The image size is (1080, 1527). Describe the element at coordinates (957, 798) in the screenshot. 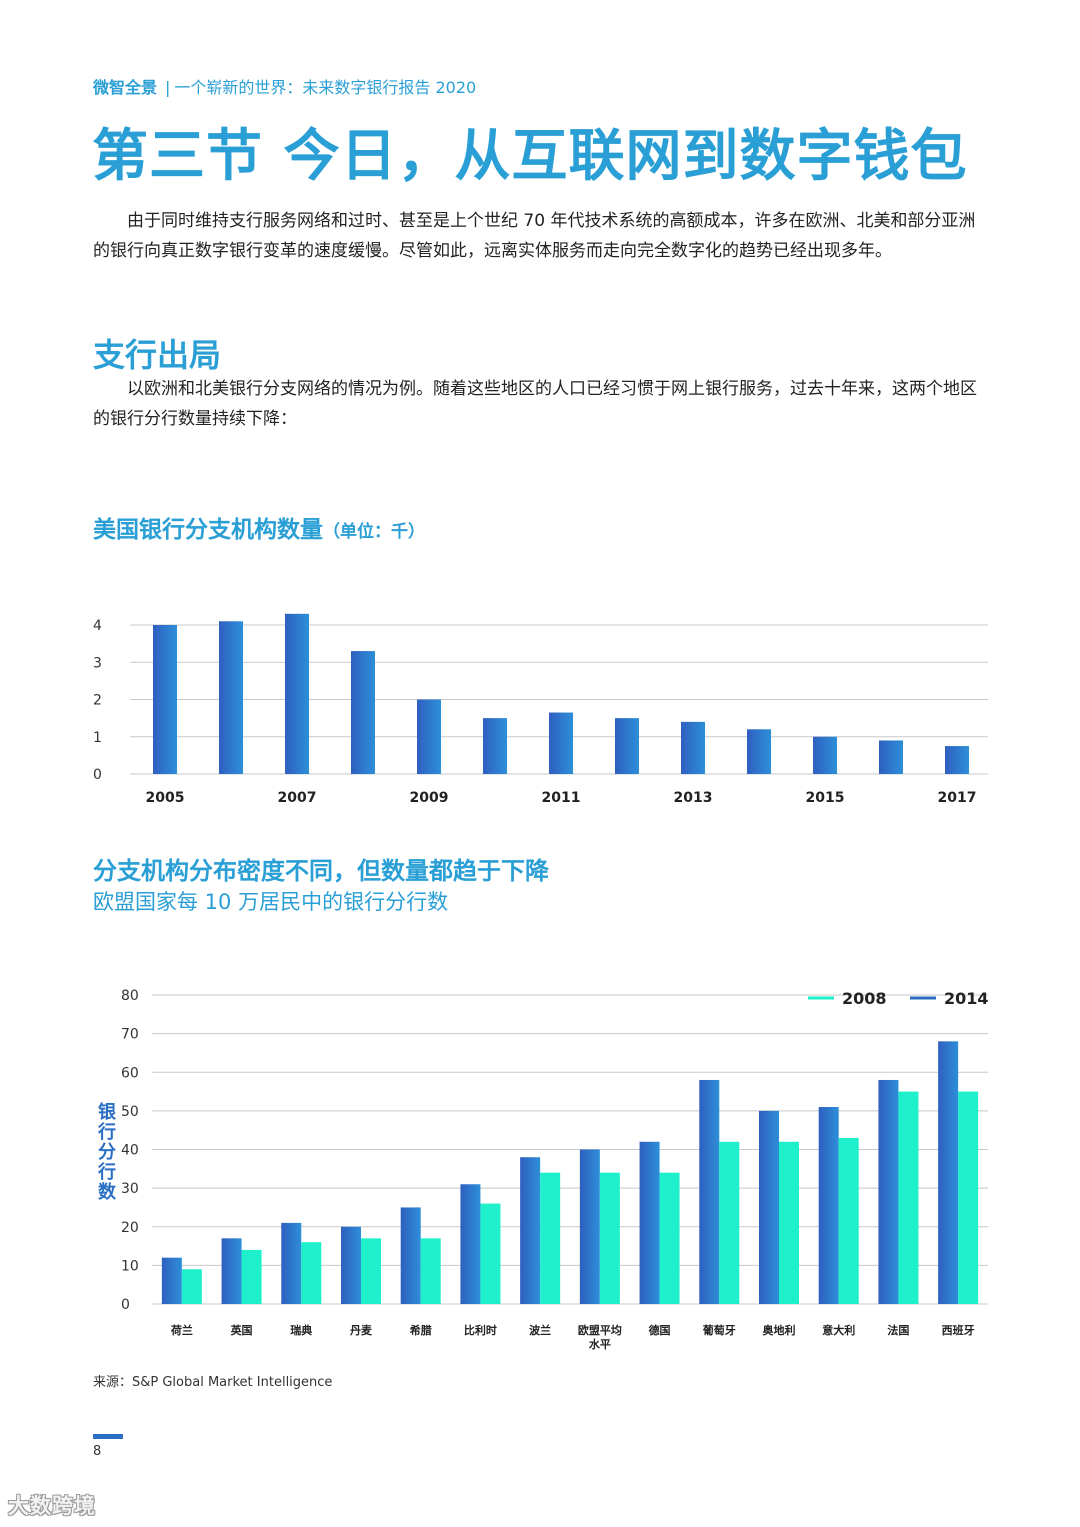

I see `x-tick-label: 2017` at that location.